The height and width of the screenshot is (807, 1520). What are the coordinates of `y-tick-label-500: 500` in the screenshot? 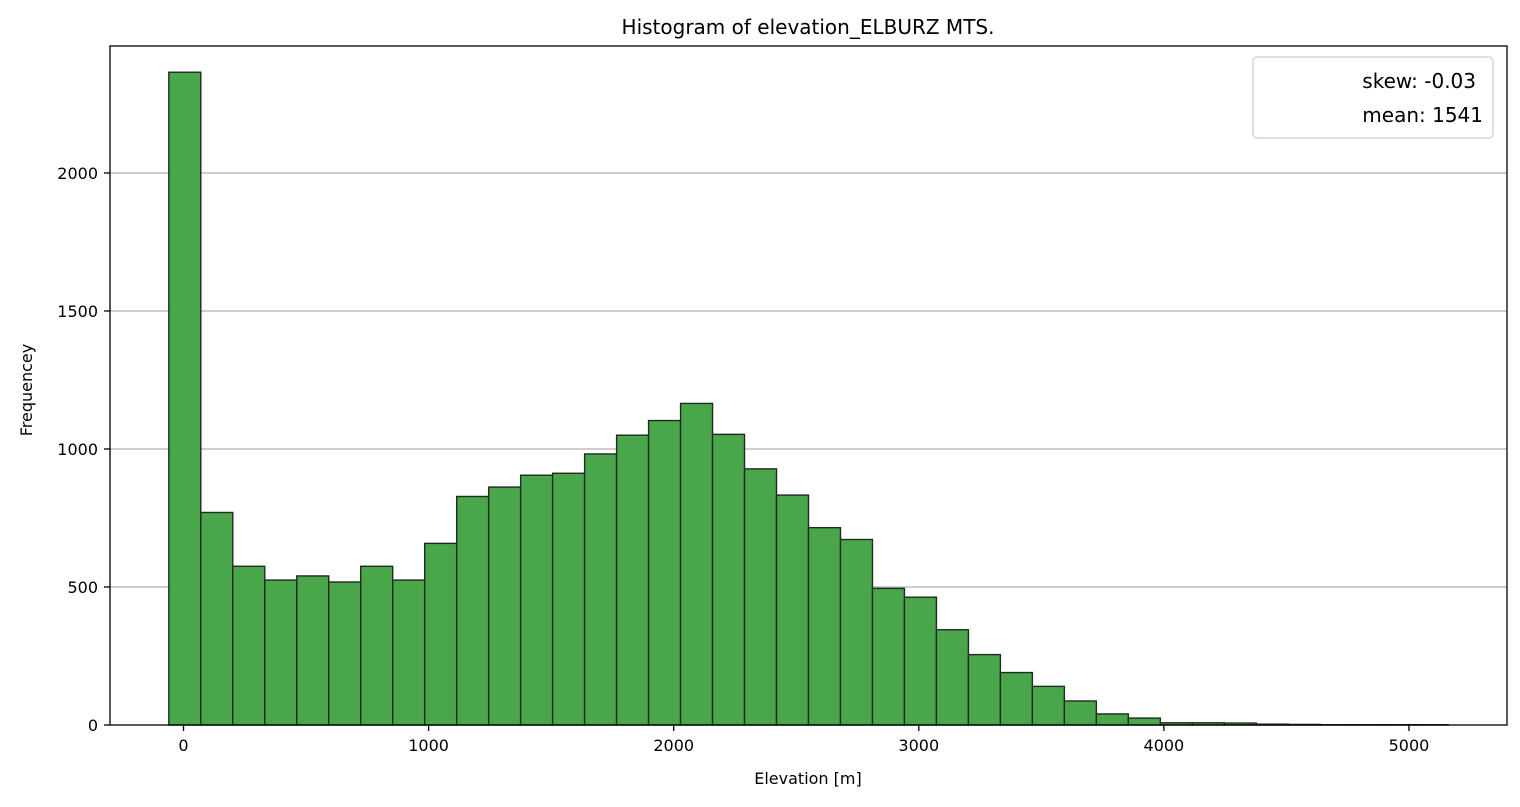 It's located at (82, 587).